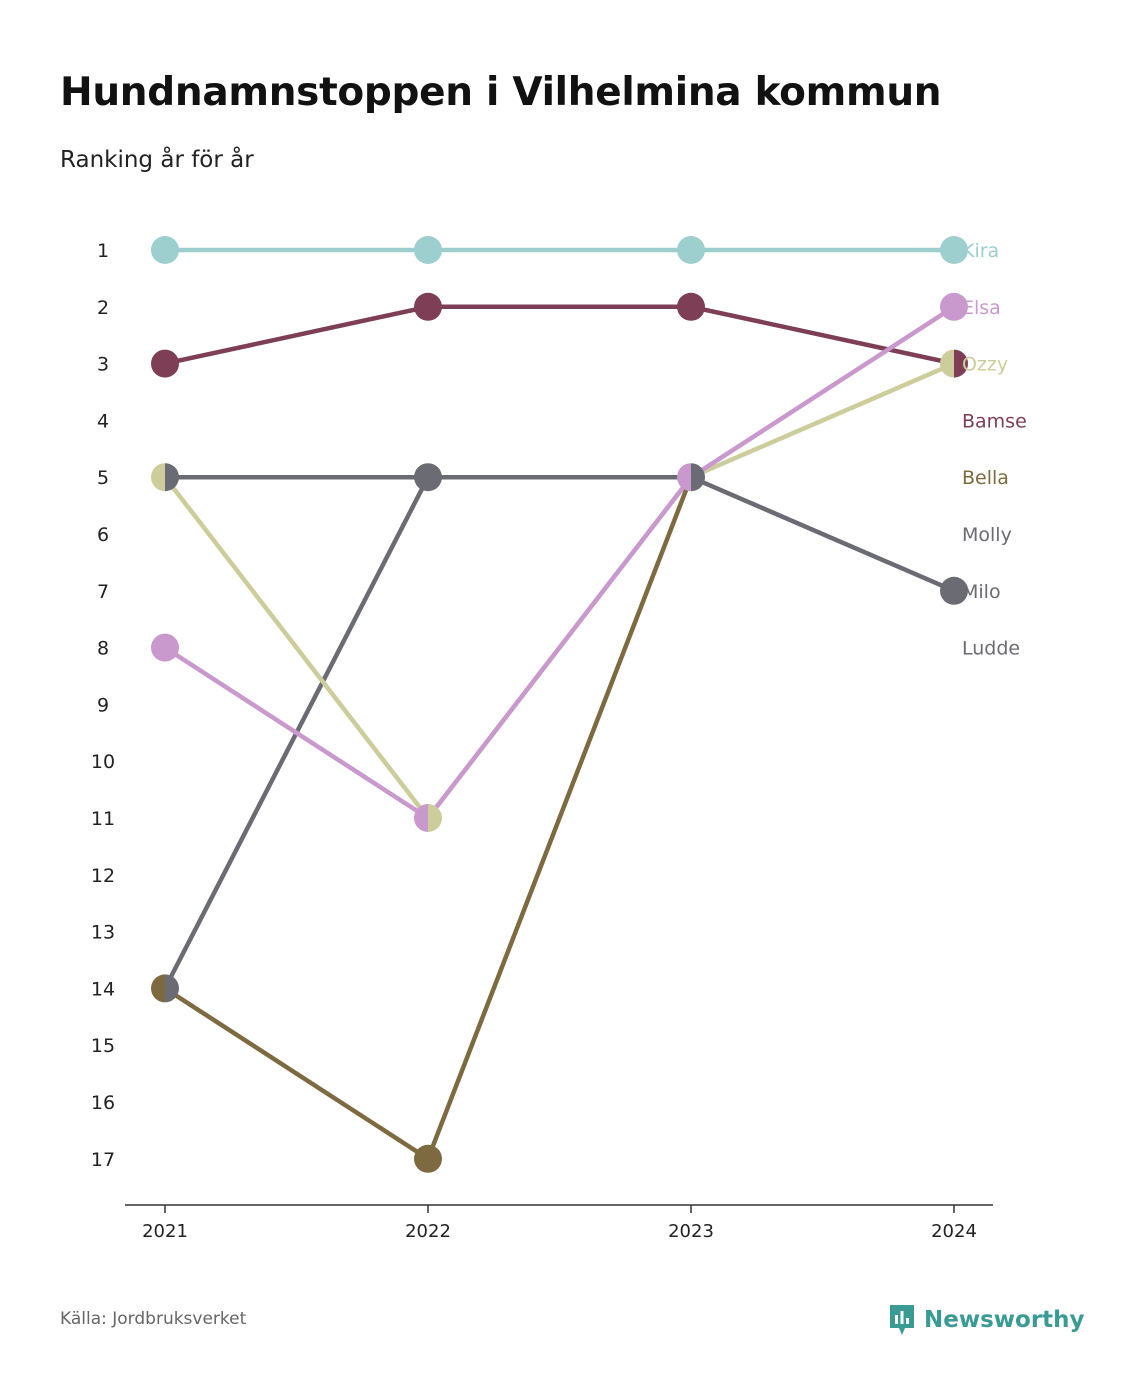  Describe the element at coordinates (428, 1231) in the screenshot. I see `x-tick-label: 2022` at that location.